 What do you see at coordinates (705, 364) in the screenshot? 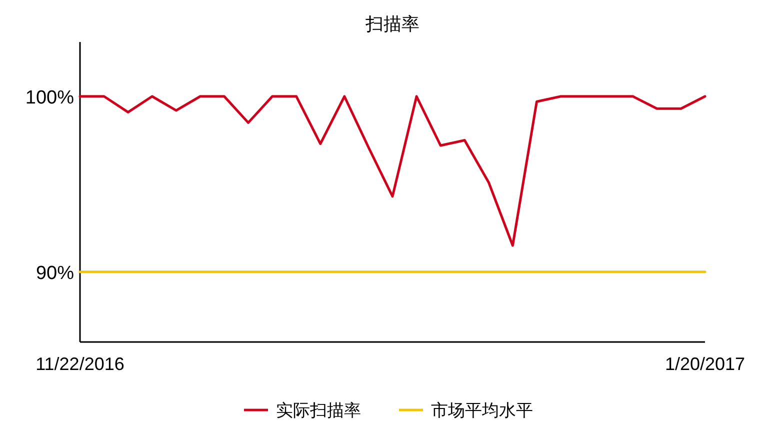
I see `x-tick-label: 1/20/2017` at bounding box center [705, 364].